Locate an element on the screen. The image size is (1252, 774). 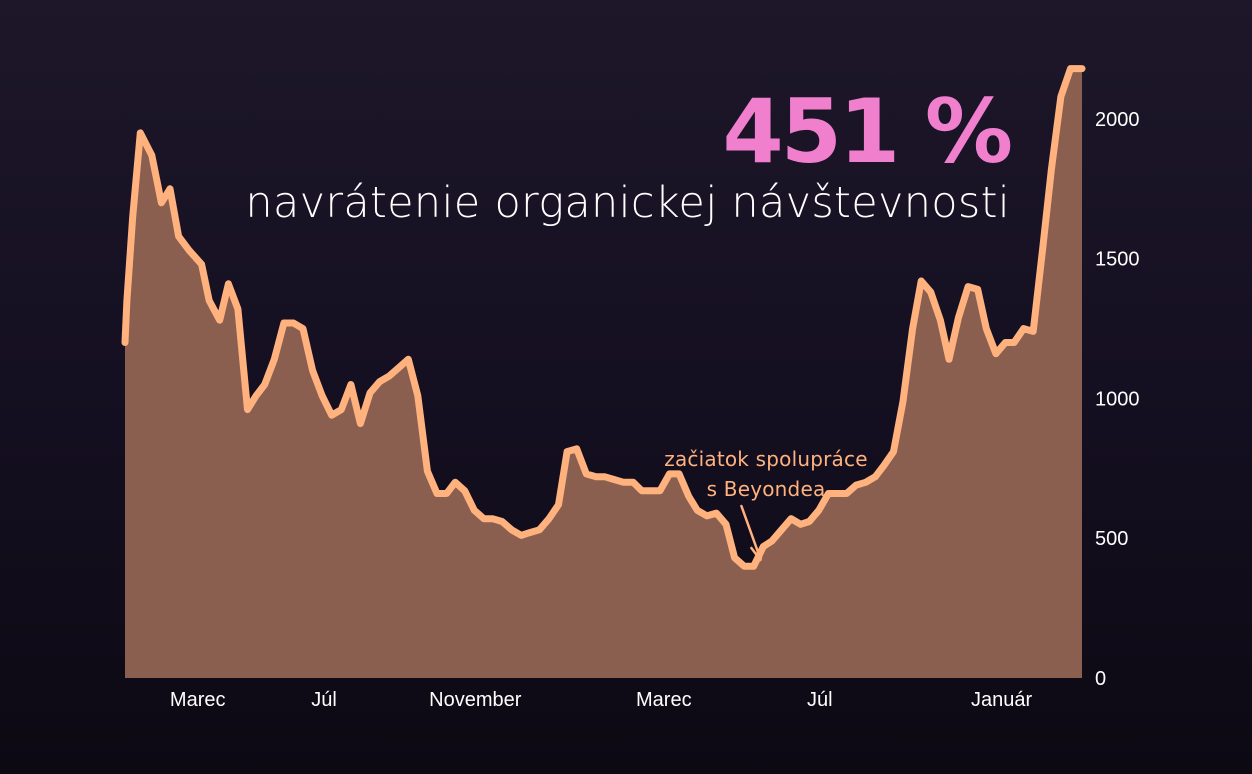
y-tick-label-4: 2000 is located at coordinates (1117, 120).